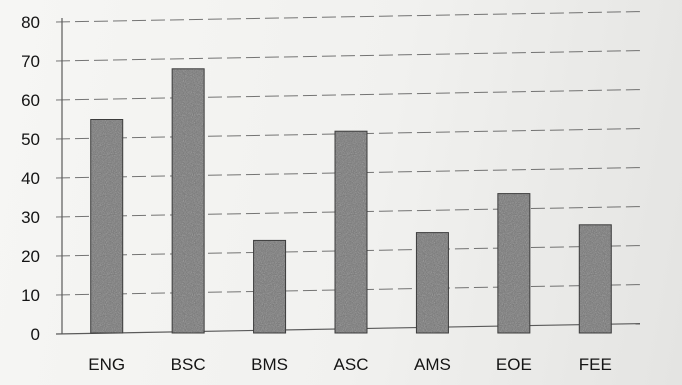 Image resolution: width=682 pixels, height=385 pixels. What do you see at coordinates (432, 364) in the screenshot?
I see `x-tick-label: AMS` at bounding box center [432, 364].